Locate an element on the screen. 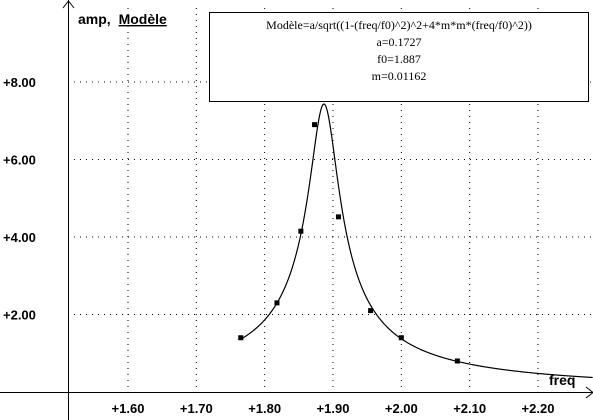 Image resolution: width=593 pixels, height=420 pixels. model-param-f0: f0=1.887 is located at coordinates (399, 59).